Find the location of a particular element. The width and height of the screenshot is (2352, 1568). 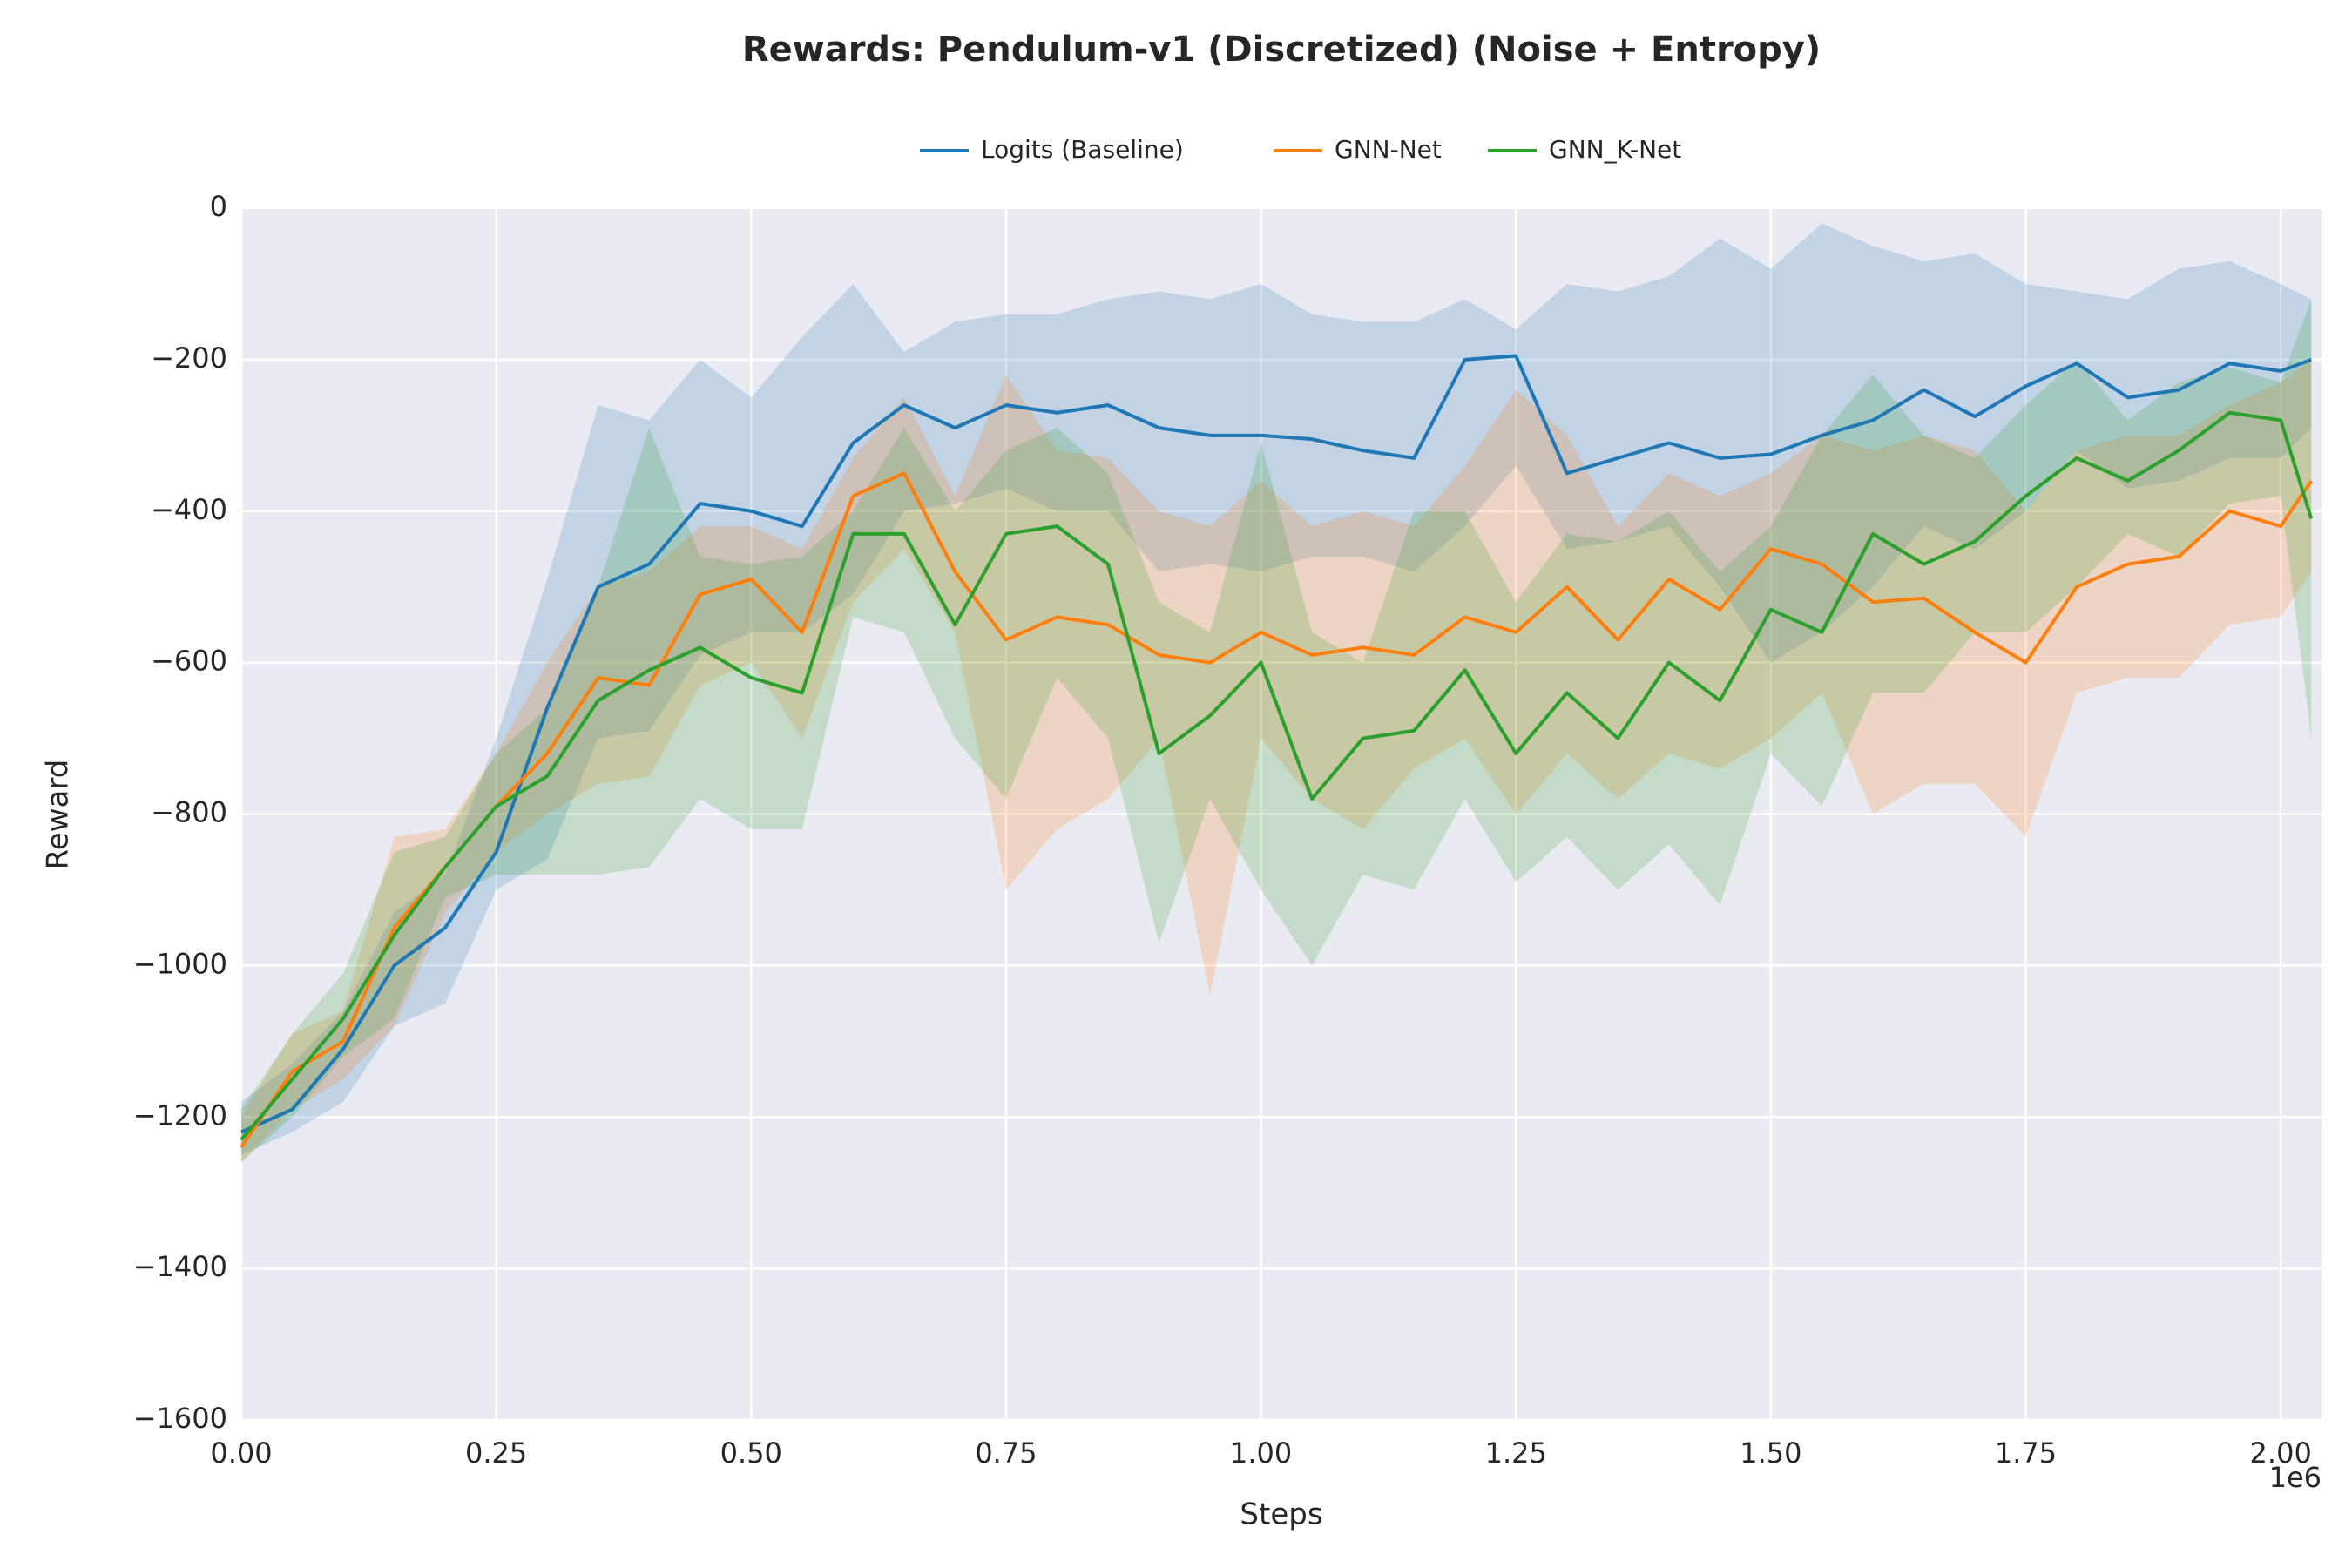

x-tick-label: 0.00 is located at coordinates (241, 1453).